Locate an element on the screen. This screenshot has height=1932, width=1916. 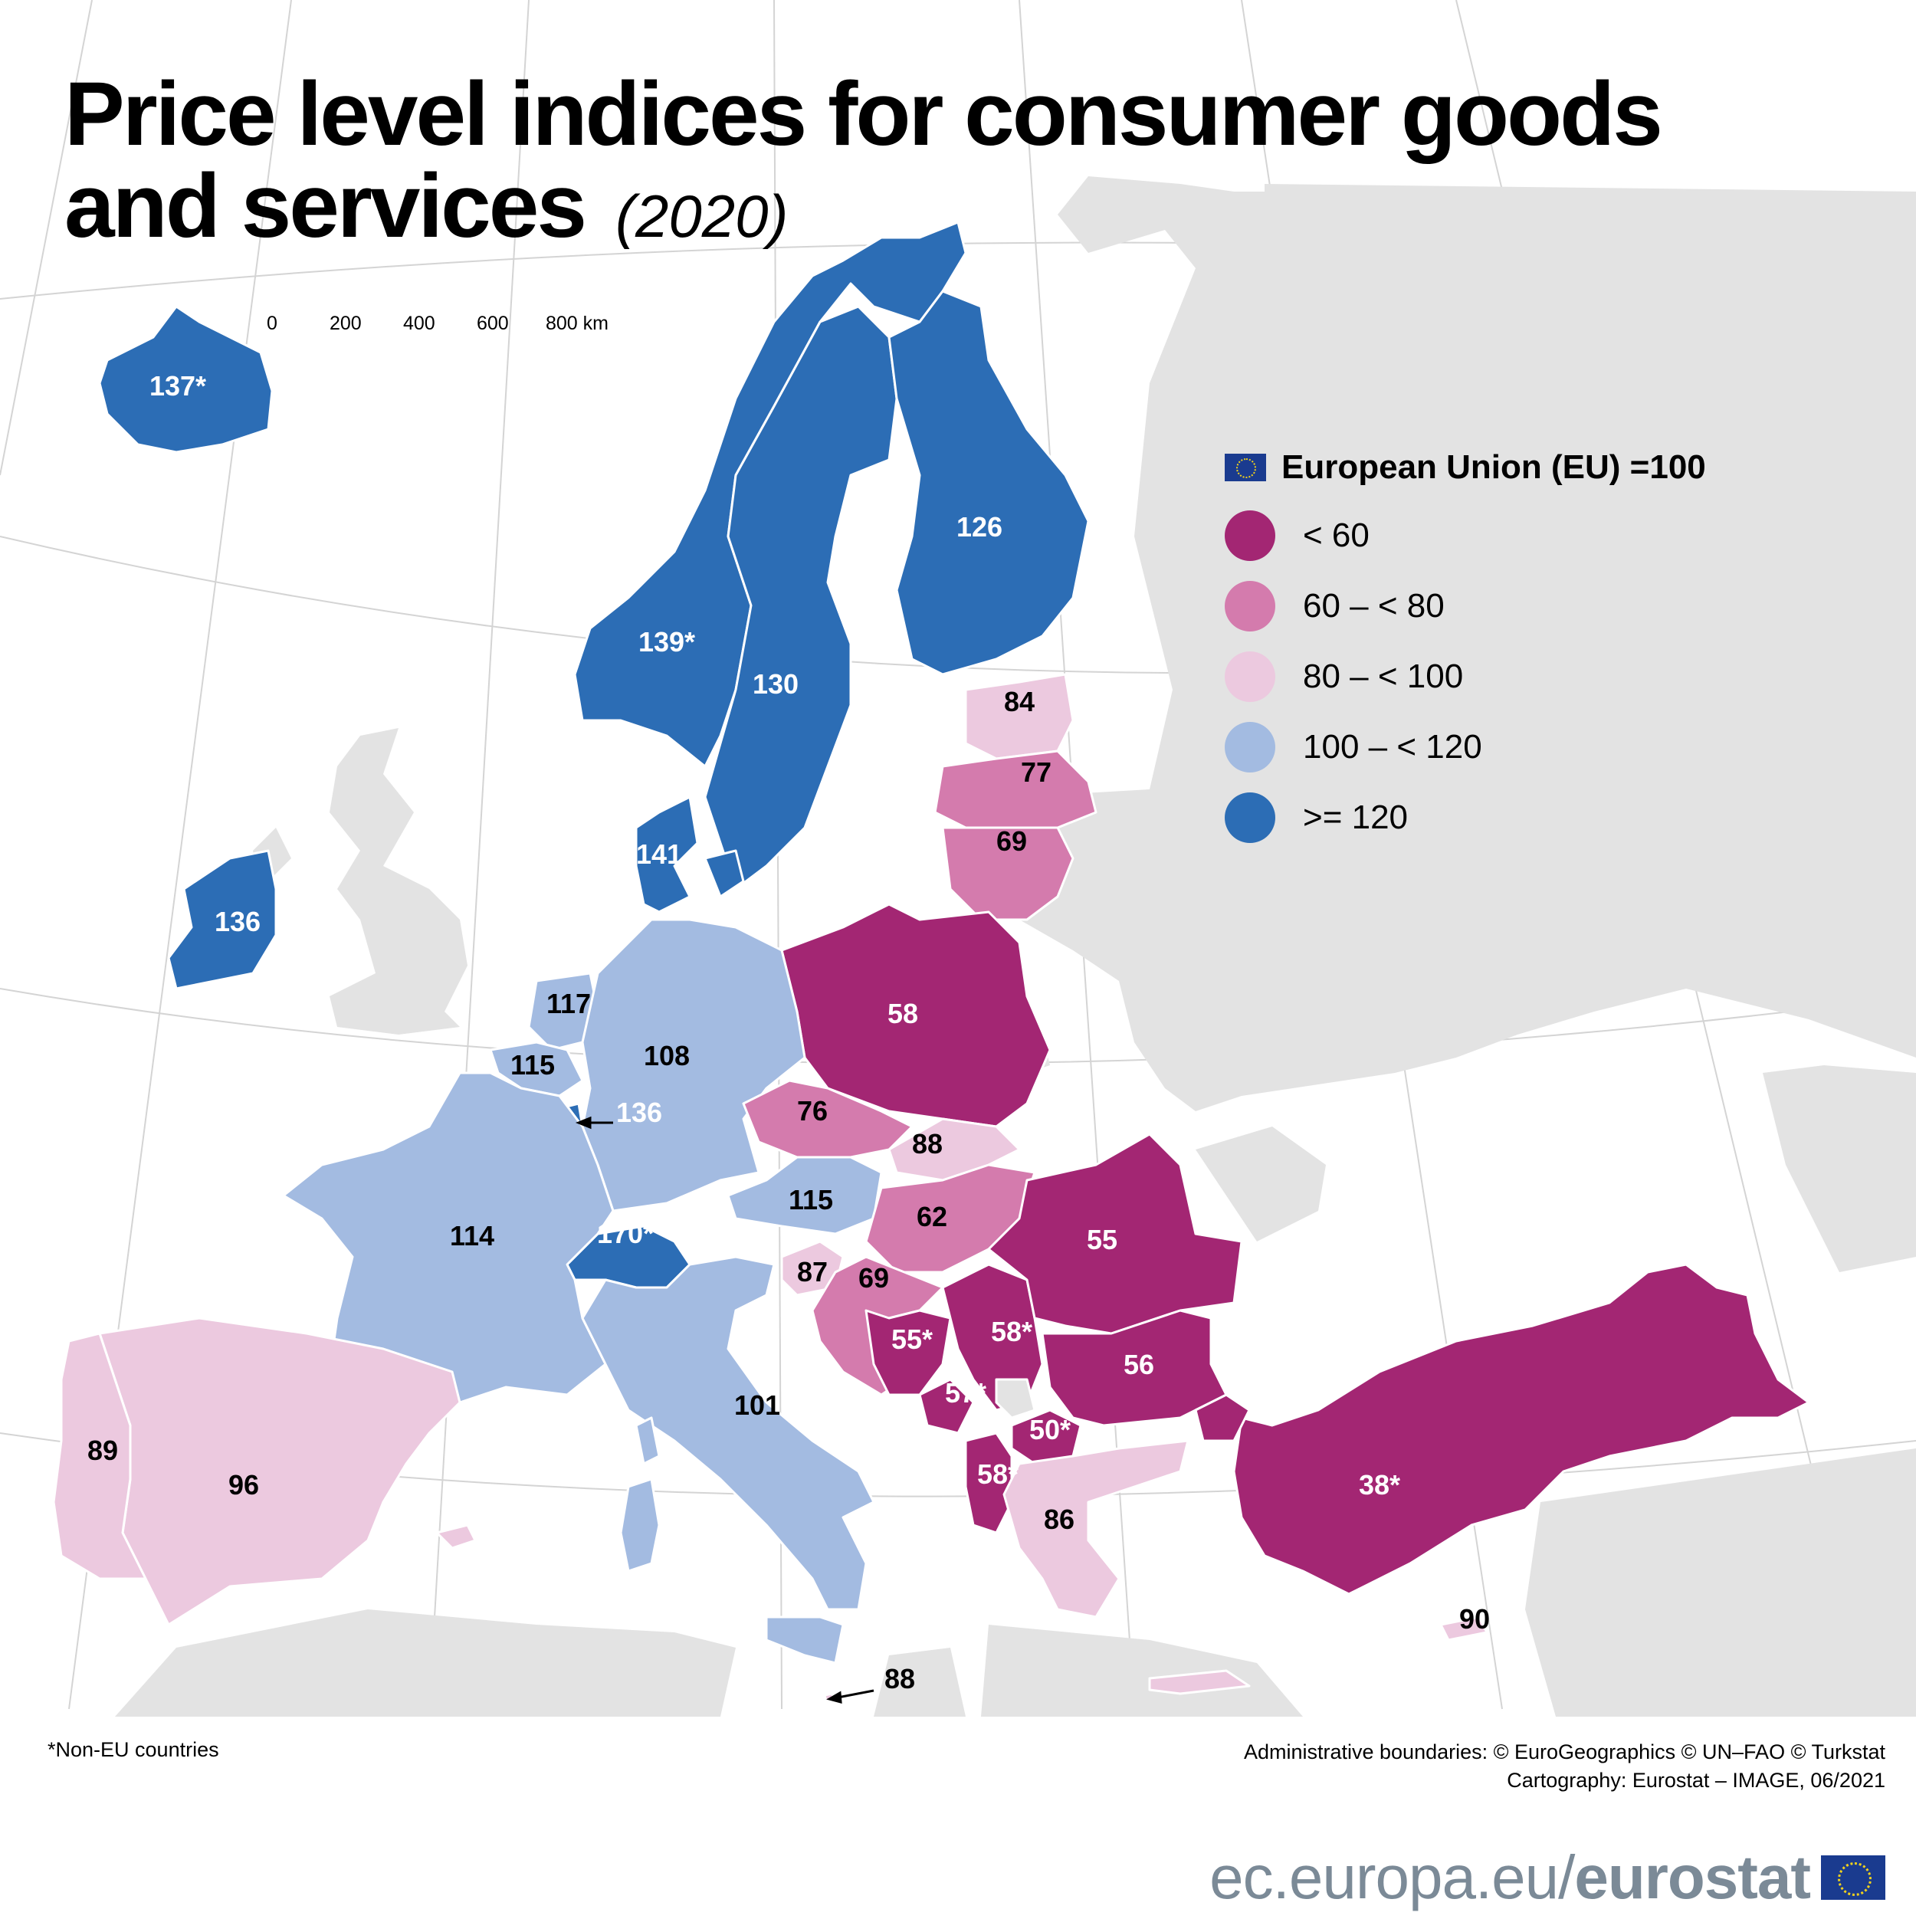
region-value-label: 55 is located at coordinates (1102, 1239).